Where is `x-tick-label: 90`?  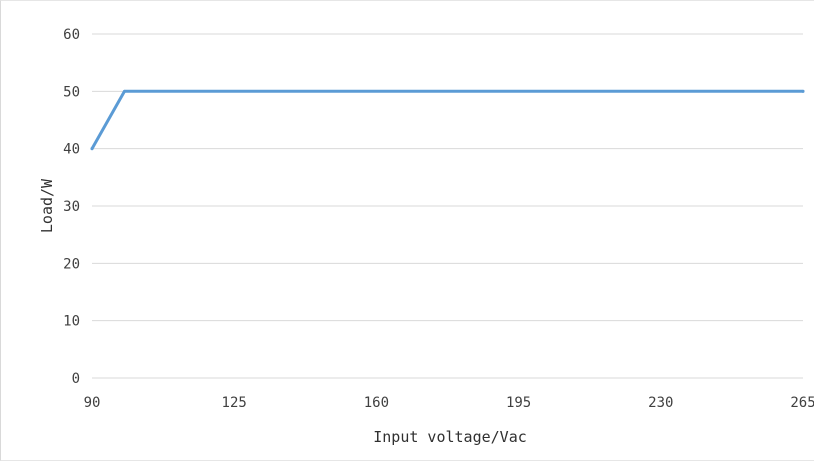 x-tick-label: 90 is located at coordinates (92, 403).